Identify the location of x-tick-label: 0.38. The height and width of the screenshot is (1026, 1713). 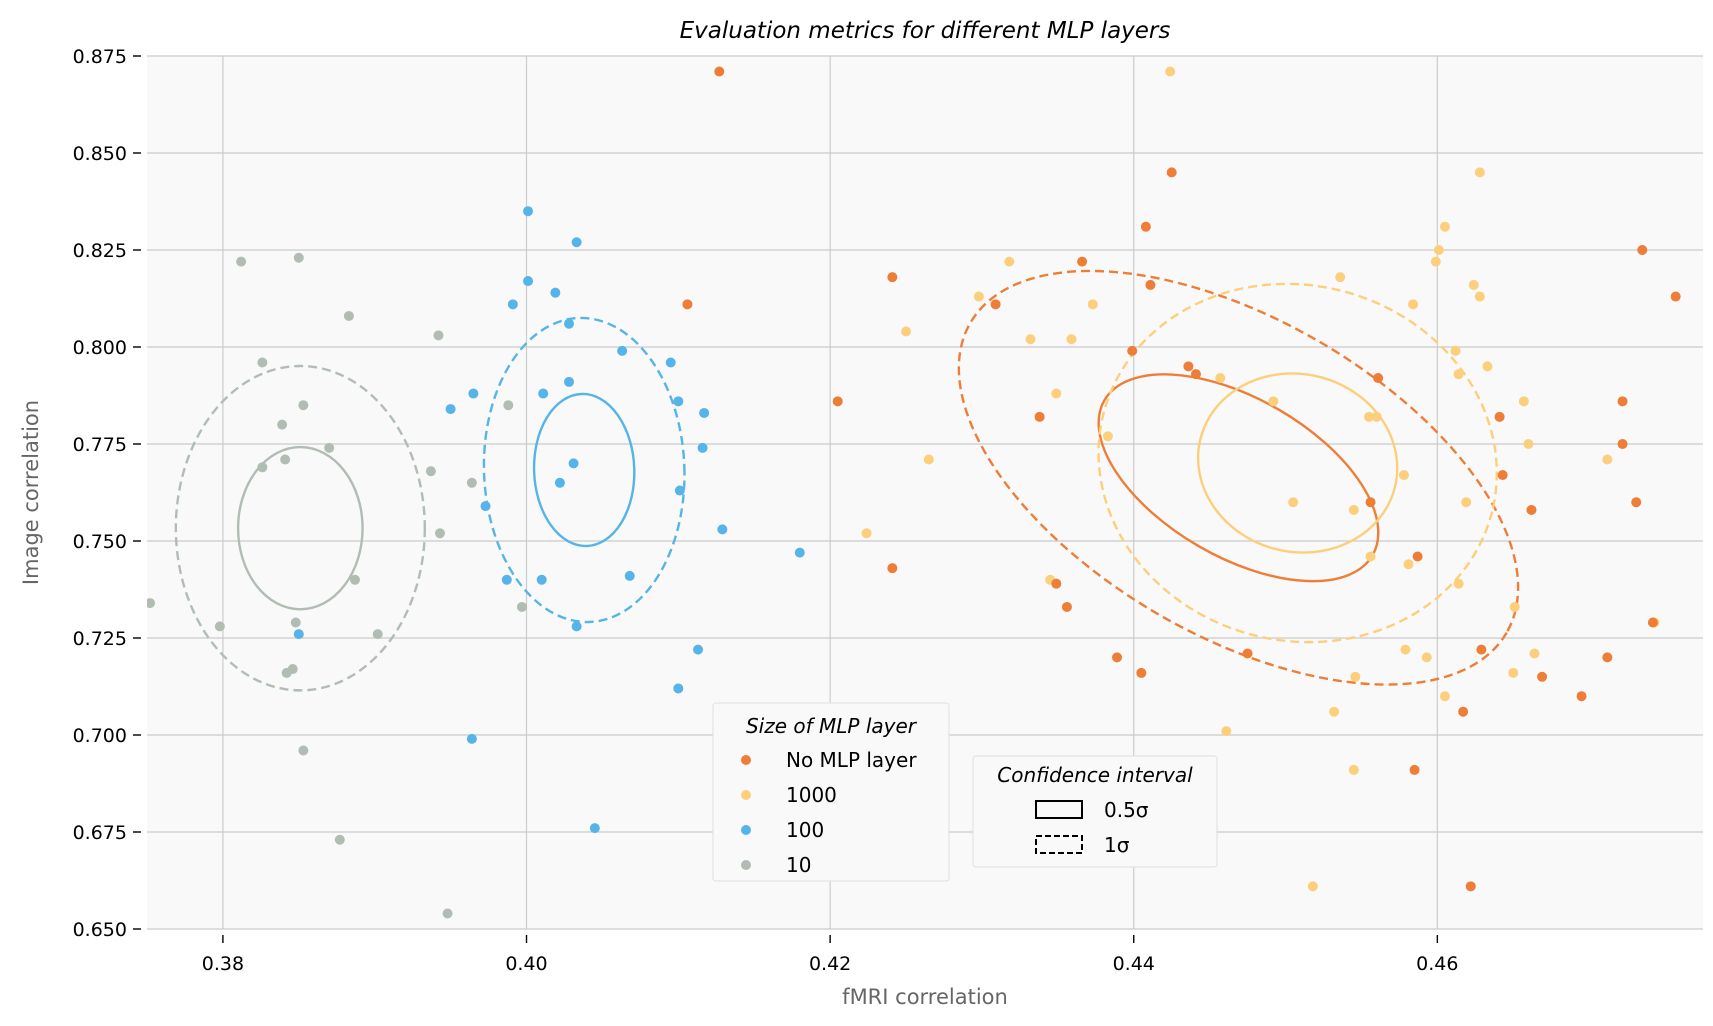
(223, 964).